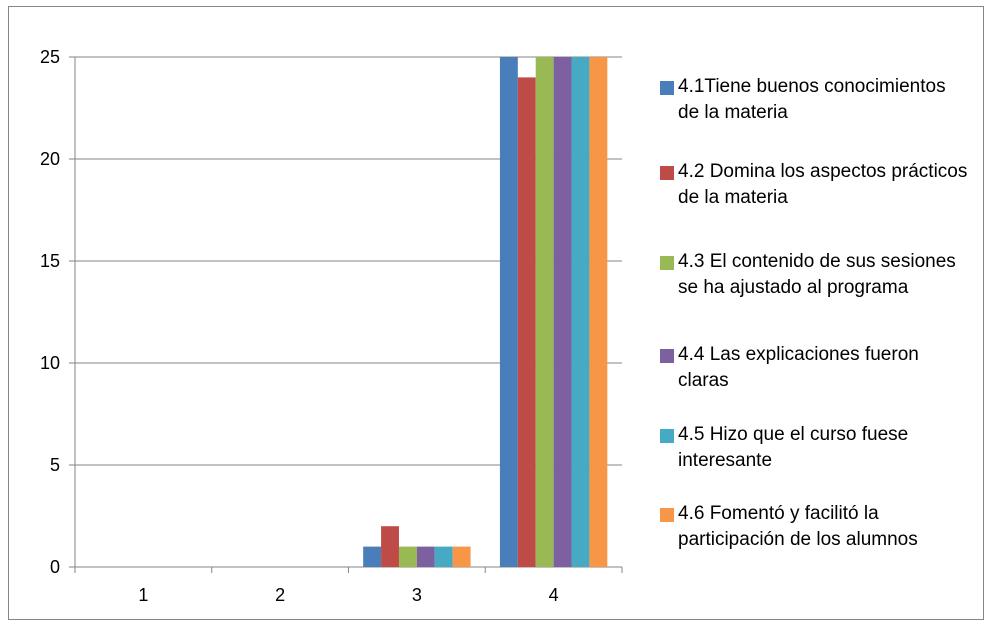  What do you see at coordinates (50, 363) in the screenshot?
I see `y-tick-label: 10` at bounding box center [50, 363].